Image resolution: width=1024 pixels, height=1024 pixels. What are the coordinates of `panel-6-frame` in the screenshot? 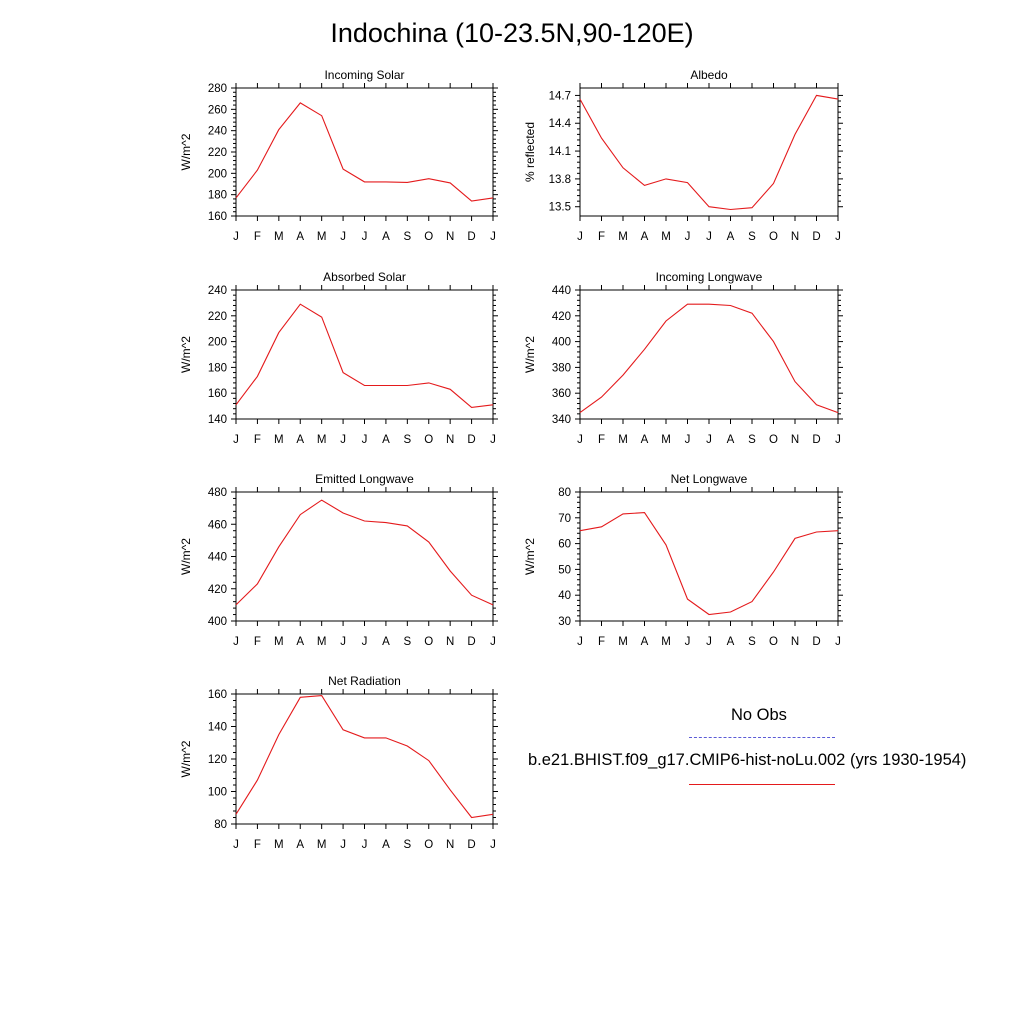 It's located at (709, 556).